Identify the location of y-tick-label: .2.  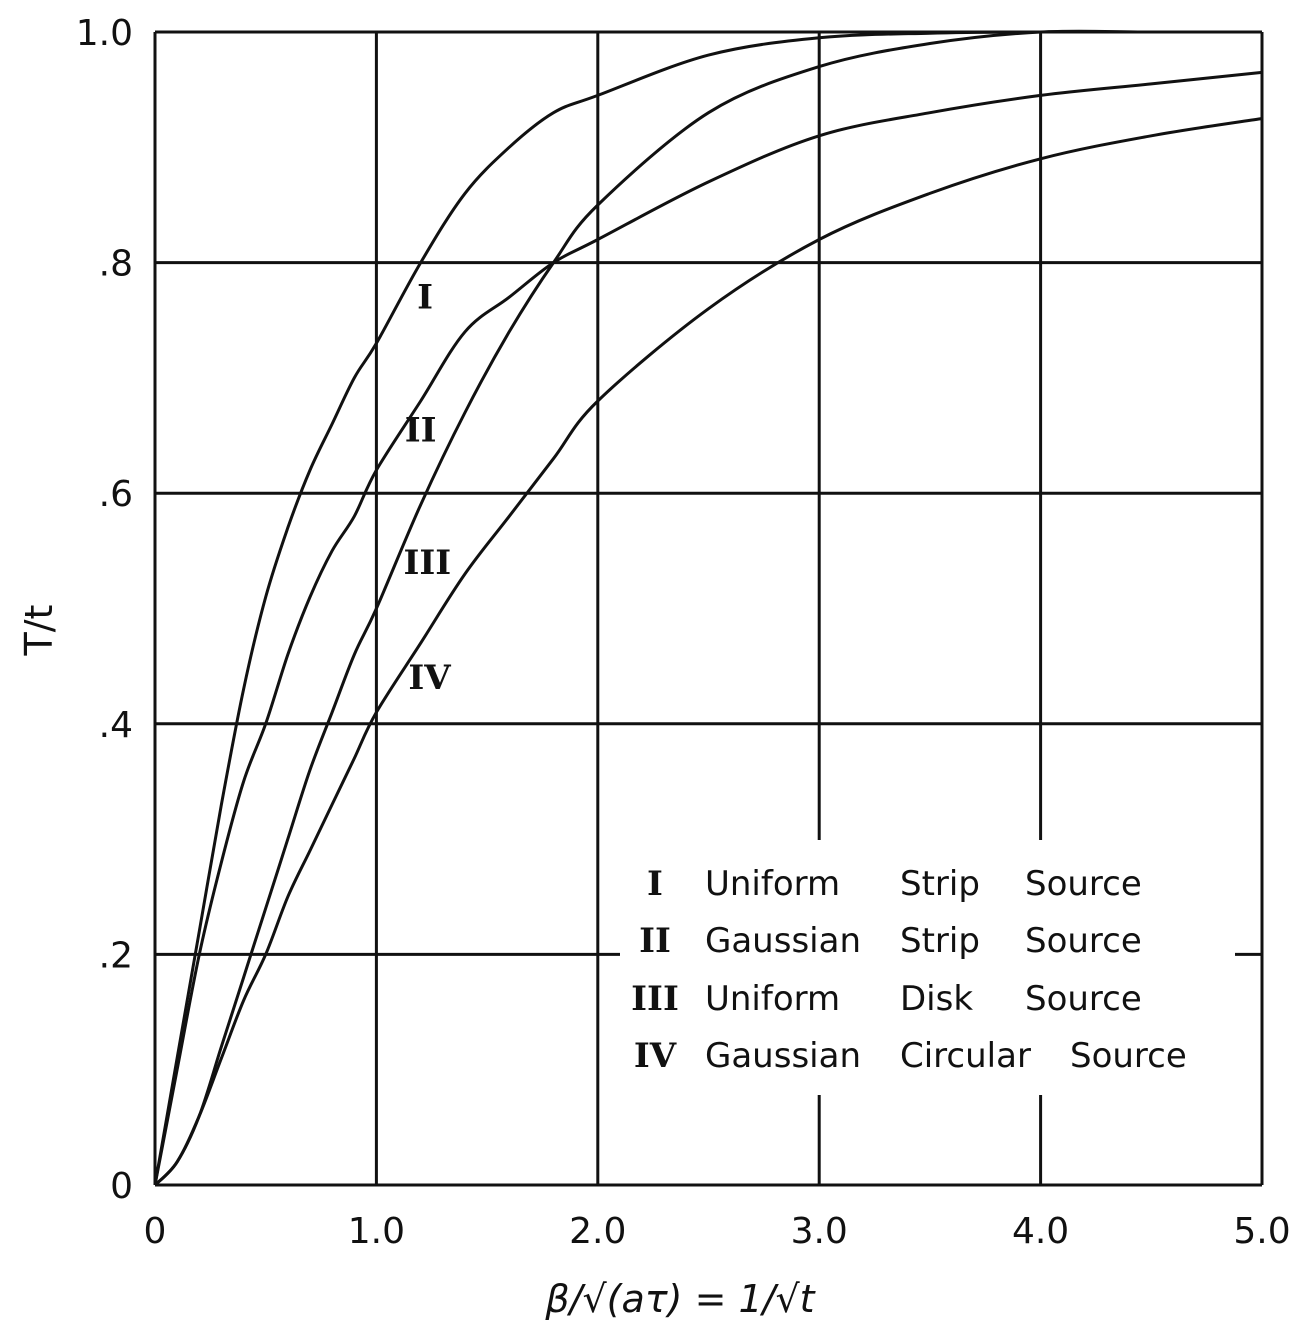
(116, 955).